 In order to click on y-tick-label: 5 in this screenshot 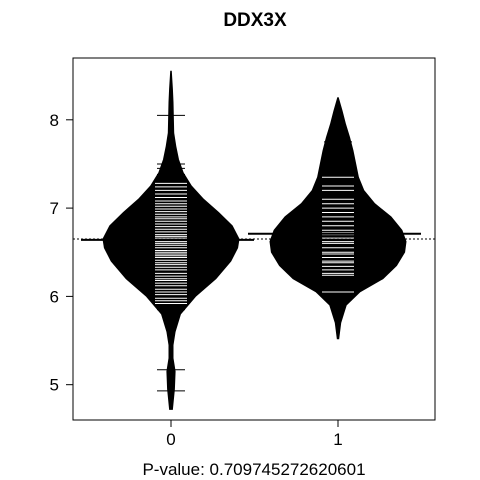, I will do `click(54, 385)`.